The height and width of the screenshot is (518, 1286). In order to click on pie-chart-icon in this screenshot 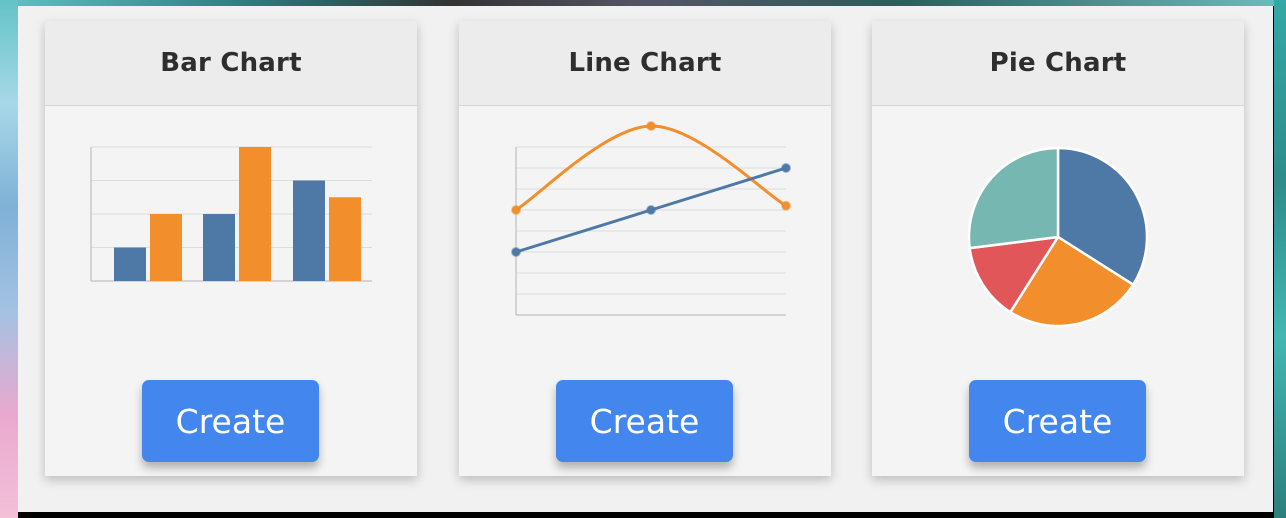, I will do `click(1058, 237)`.